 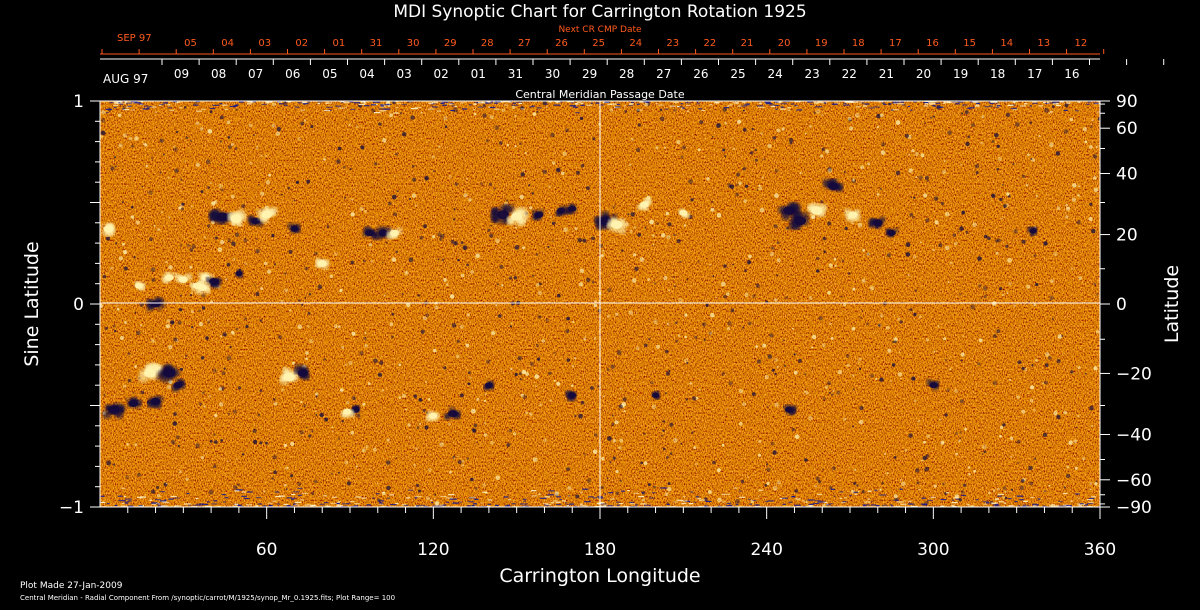 I want to click on top-date-label: 28, so click(x=487, y=43).